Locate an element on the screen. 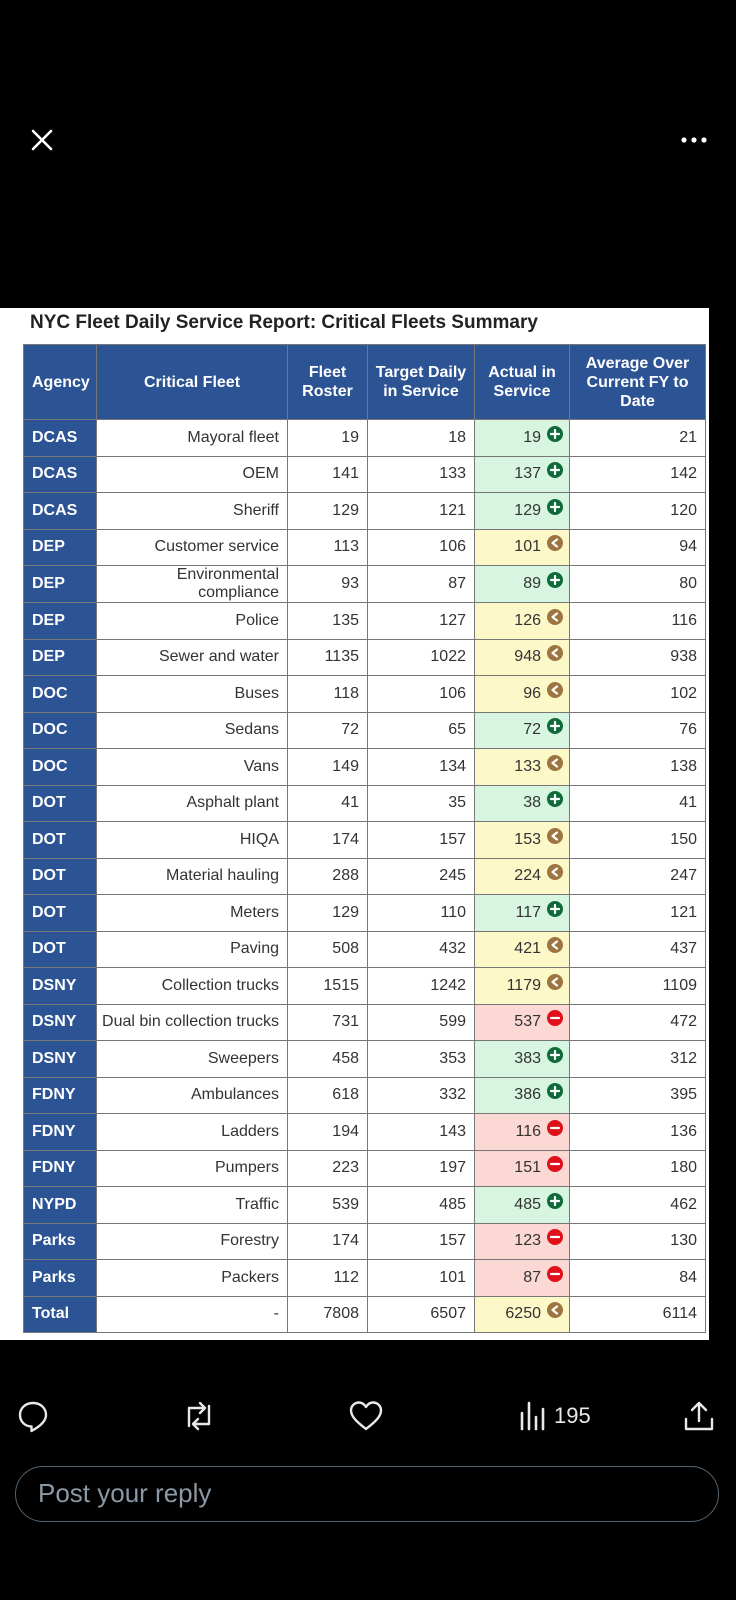 The image size is (736, 1600). actual-value: 421 is located at coordinates (527, 949).